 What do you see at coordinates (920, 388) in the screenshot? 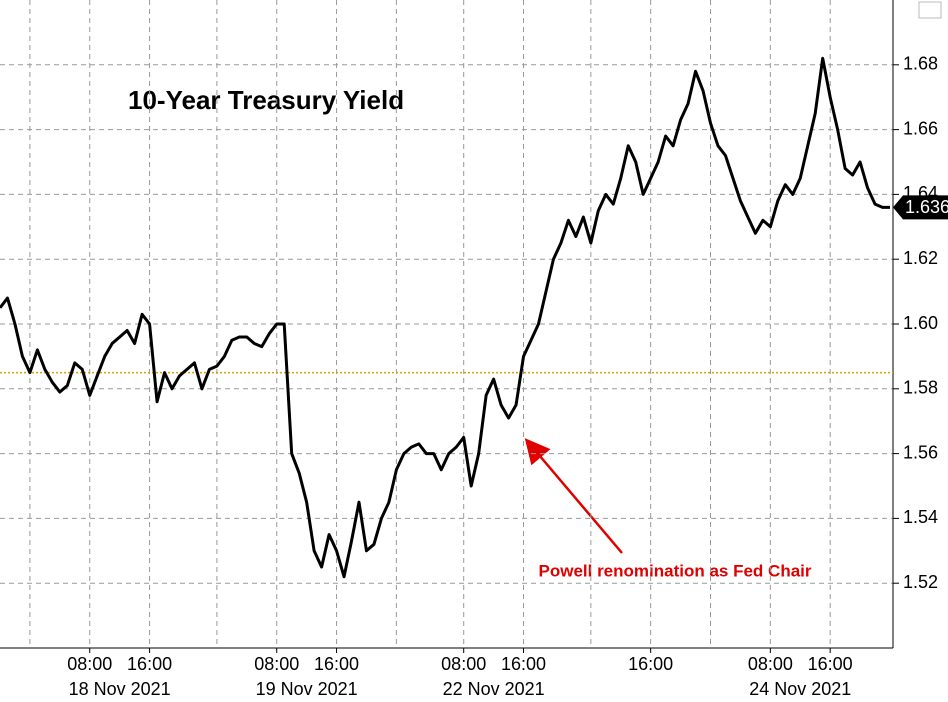
I see `y-tick-label: 1.58` at bounding box center [920, 388].